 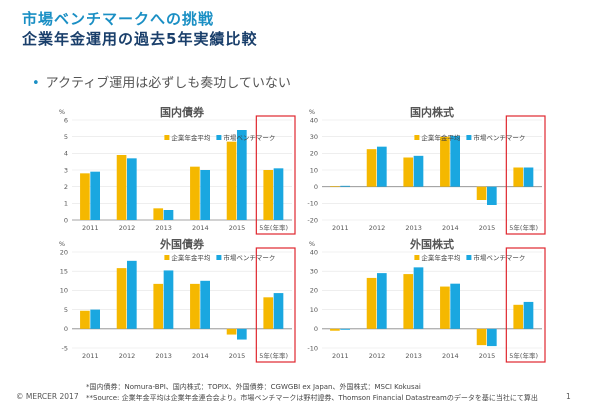 What do you see at coordinates (140, 39) in the screenshot?
I see `page-subtitle: 企業年金運用の過去5年実績比較` at bounding box center [140, 39].